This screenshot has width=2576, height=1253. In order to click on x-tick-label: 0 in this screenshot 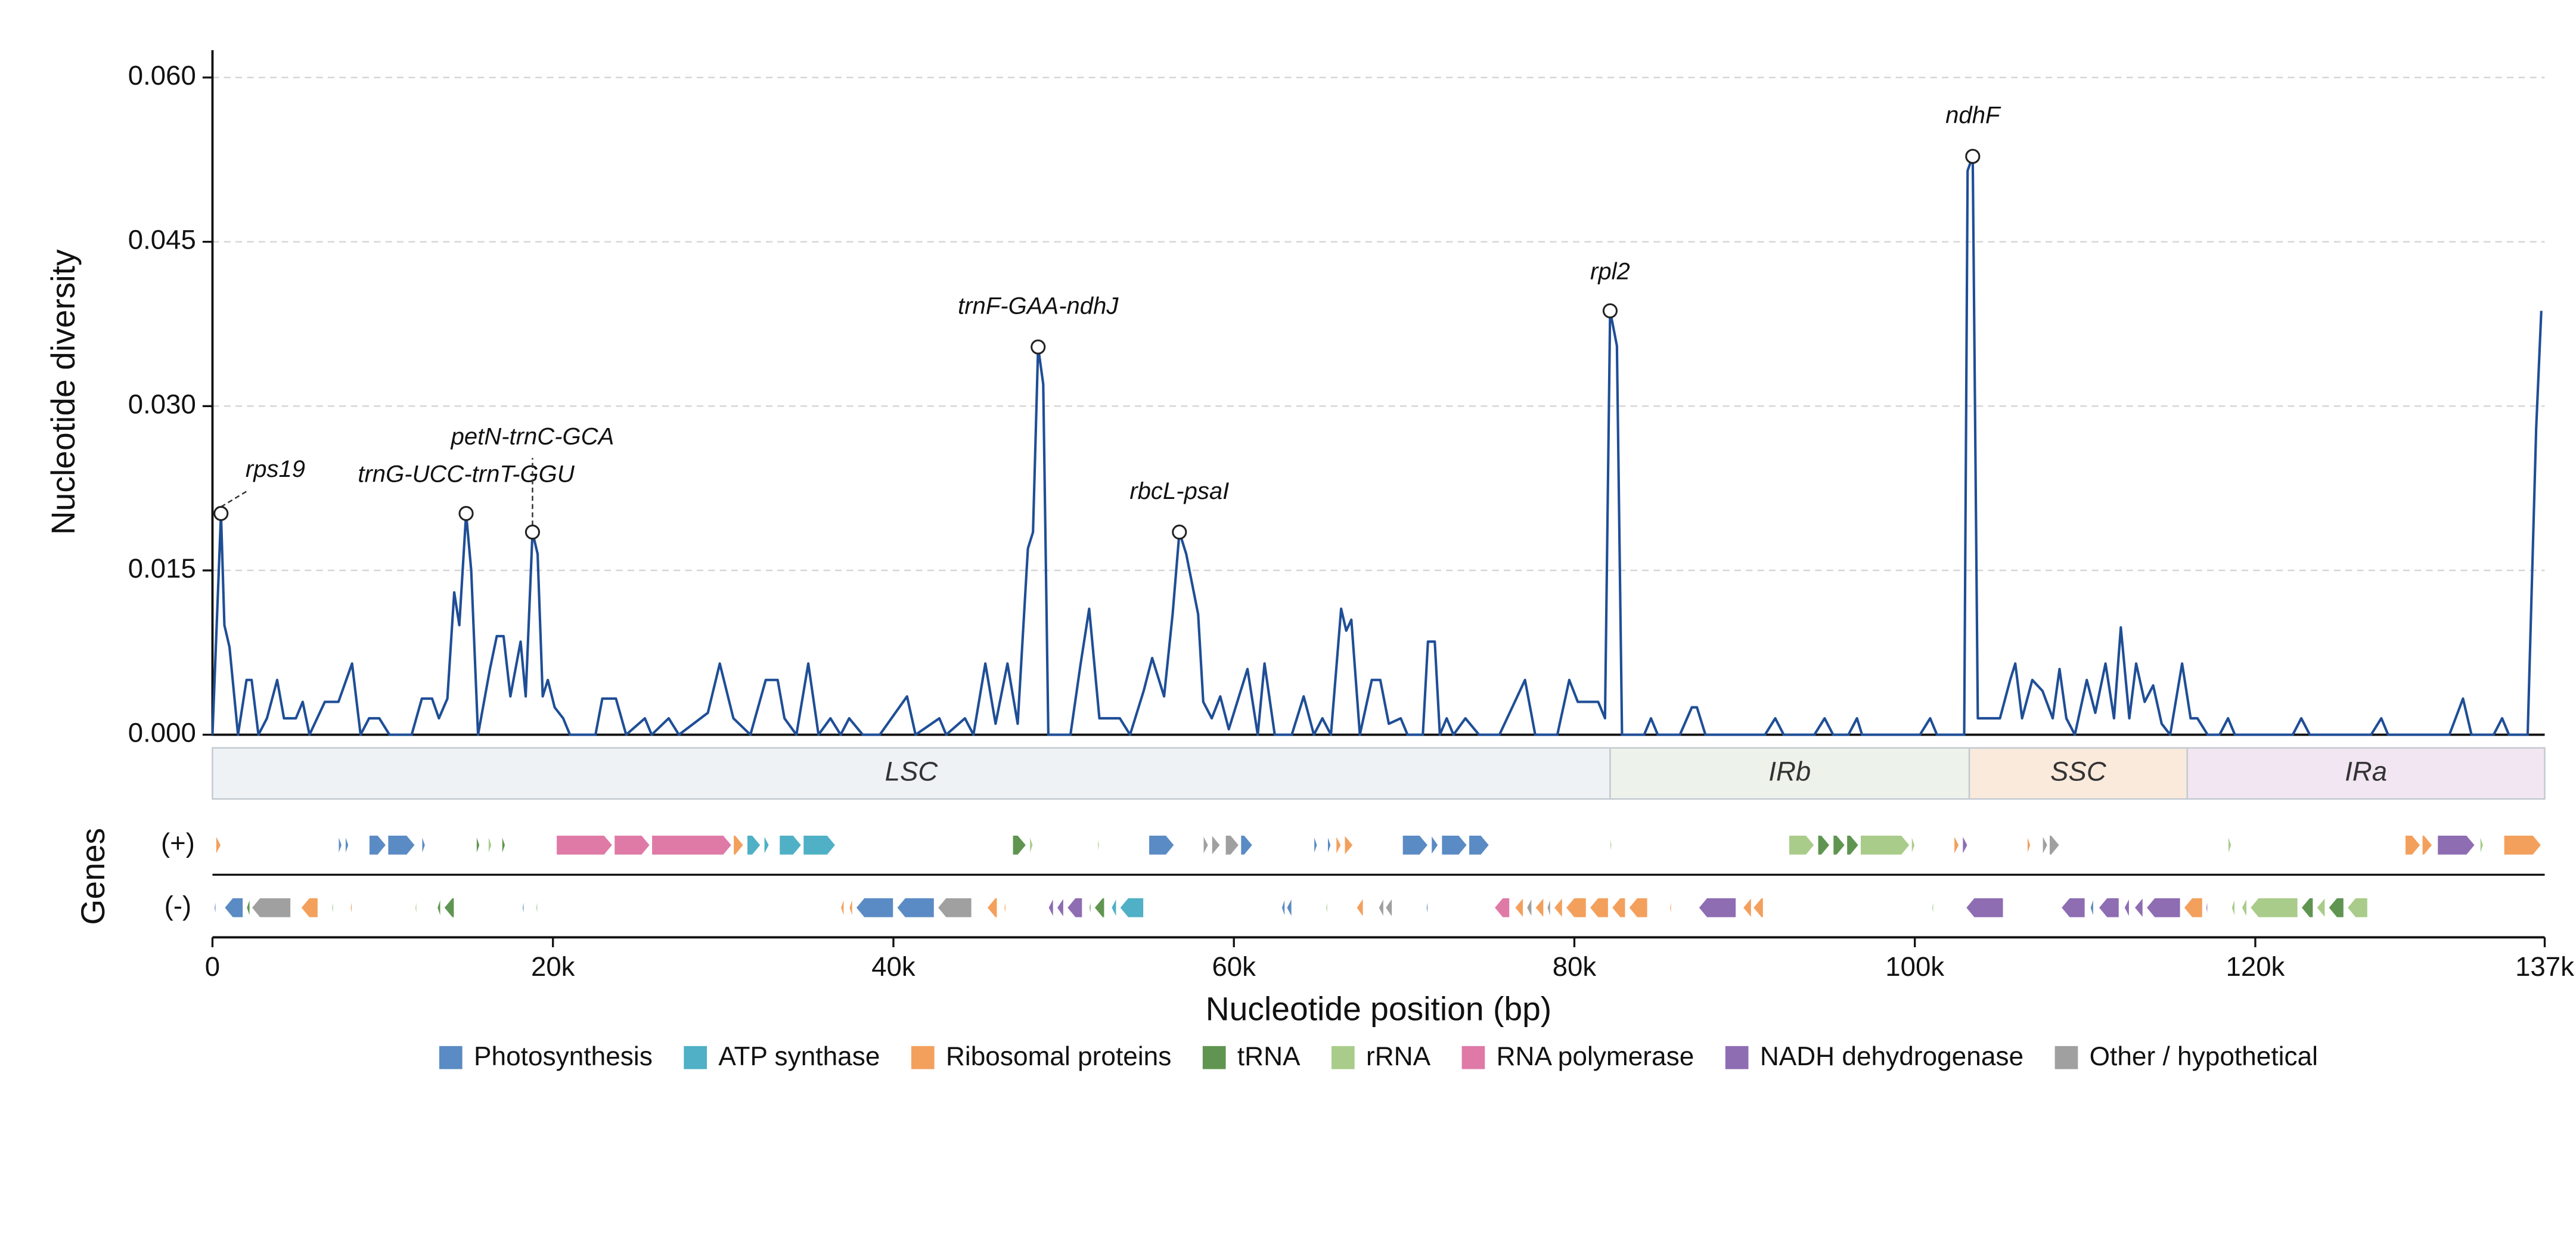, I will do `click(213, 966)`.